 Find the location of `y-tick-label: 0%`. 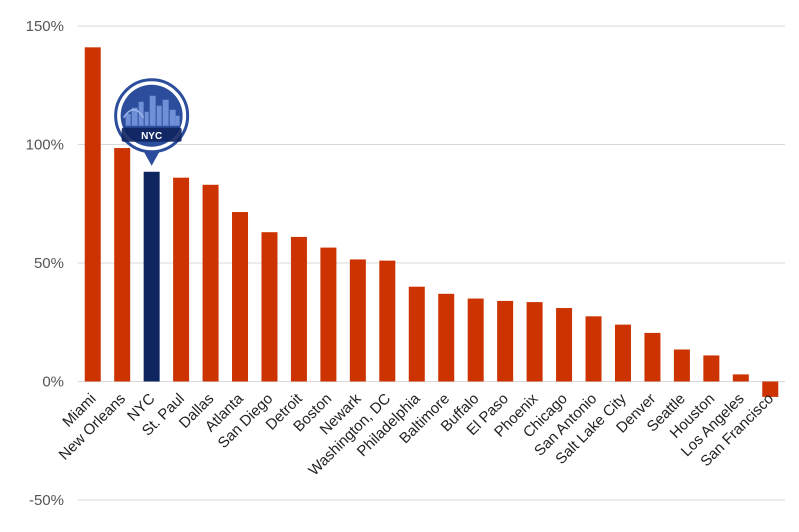

y-tick-label: 0% is located at coordinates (53, 382).